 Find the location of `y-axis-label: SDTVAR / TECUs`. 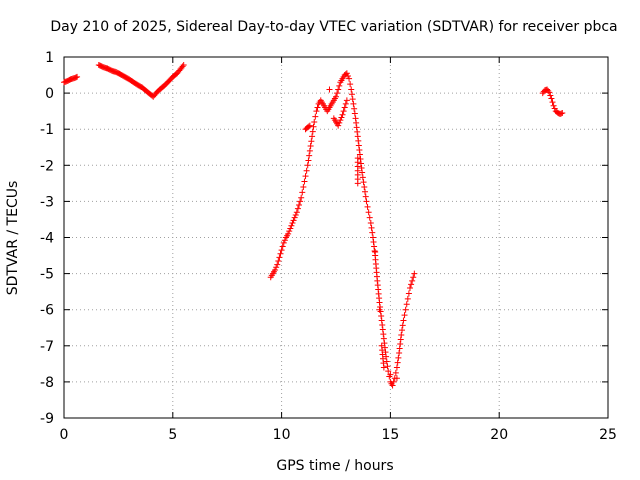

y-axis-label: SDTVAR / TECUs is located at coordinates (13, 238).